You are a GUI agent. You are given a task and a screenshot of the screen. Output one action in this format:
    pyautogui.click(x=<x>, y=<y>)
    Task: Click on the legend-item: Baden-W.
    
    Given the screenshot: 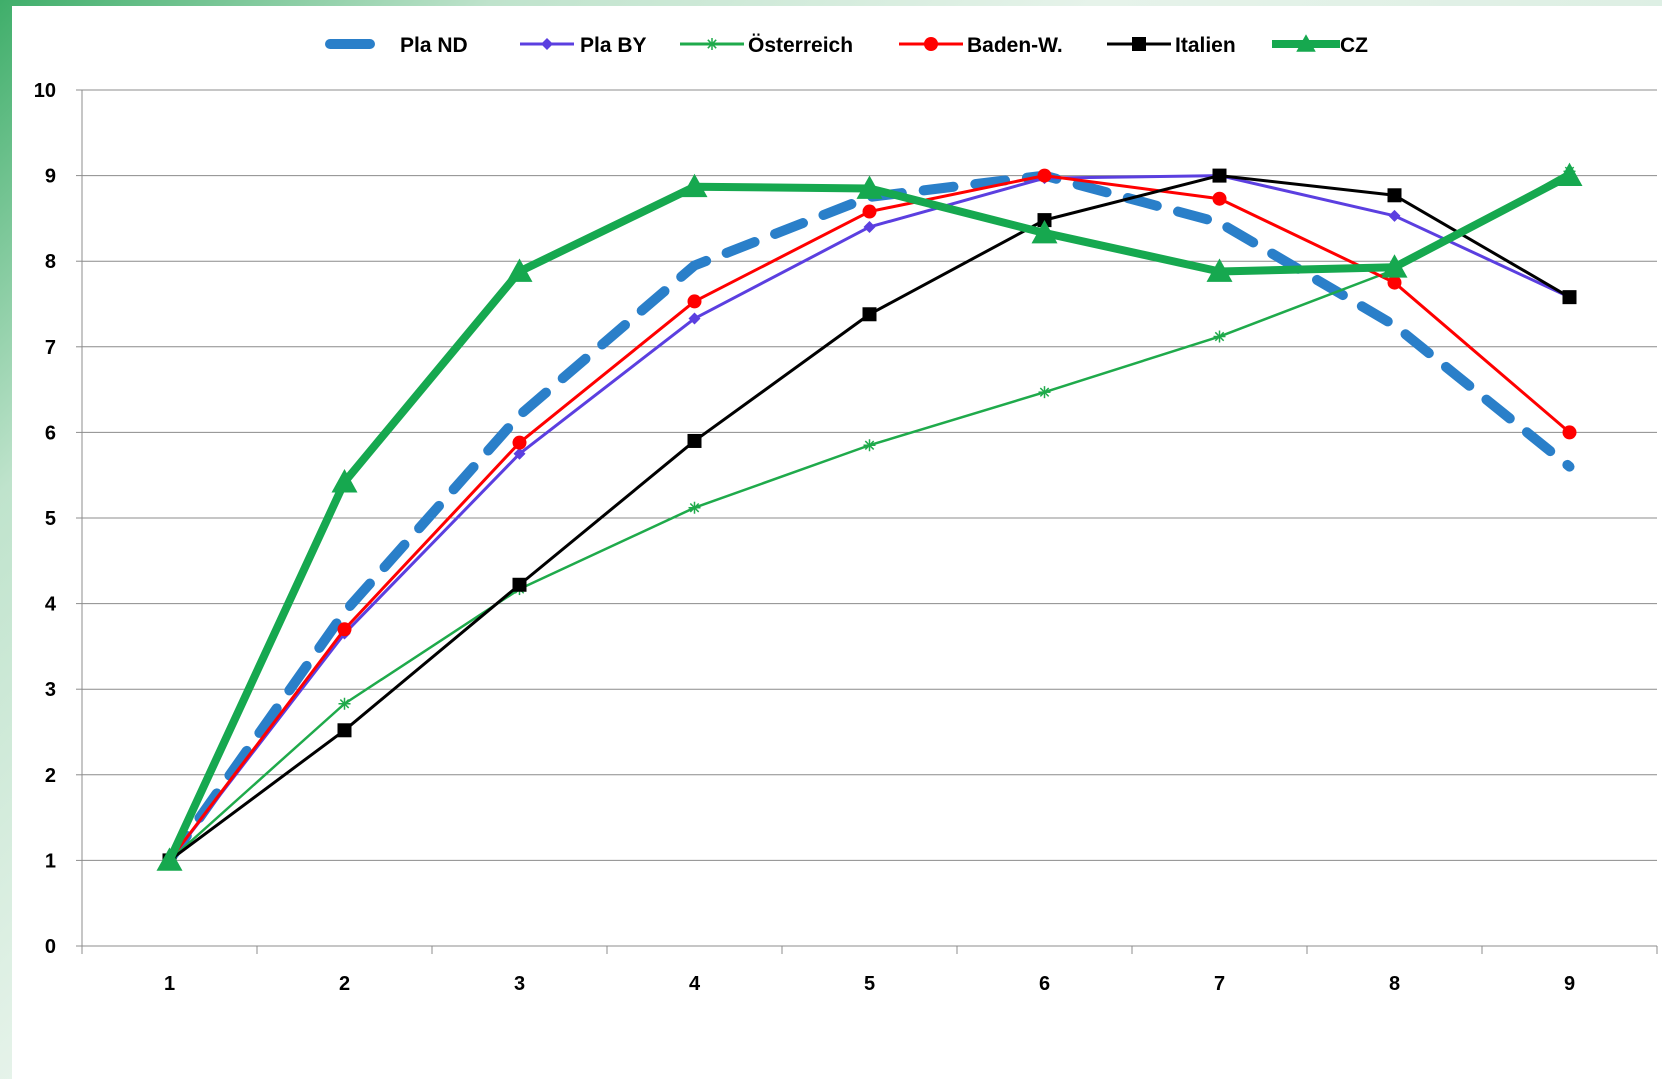 What is the action you would take?
    pyautogui.click(x=981, y=45)
    